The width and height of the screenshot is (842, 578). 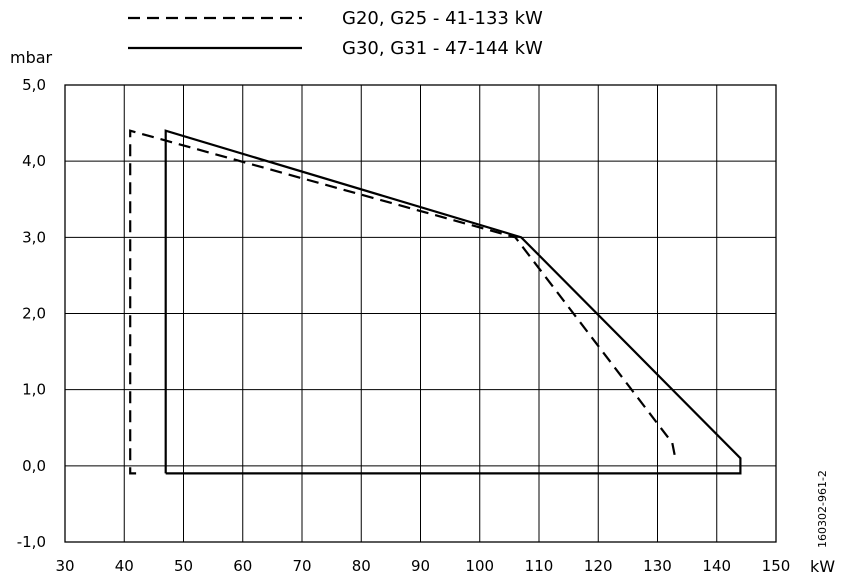 I want to click on document-code: 160302-961-2, so click(x=822, y=509).